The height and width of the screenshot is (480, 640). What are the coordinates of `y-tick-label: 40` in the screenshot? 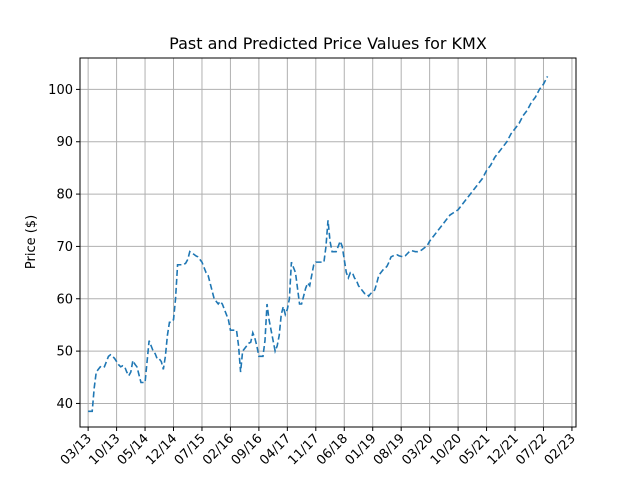 It's located at (64, 404).